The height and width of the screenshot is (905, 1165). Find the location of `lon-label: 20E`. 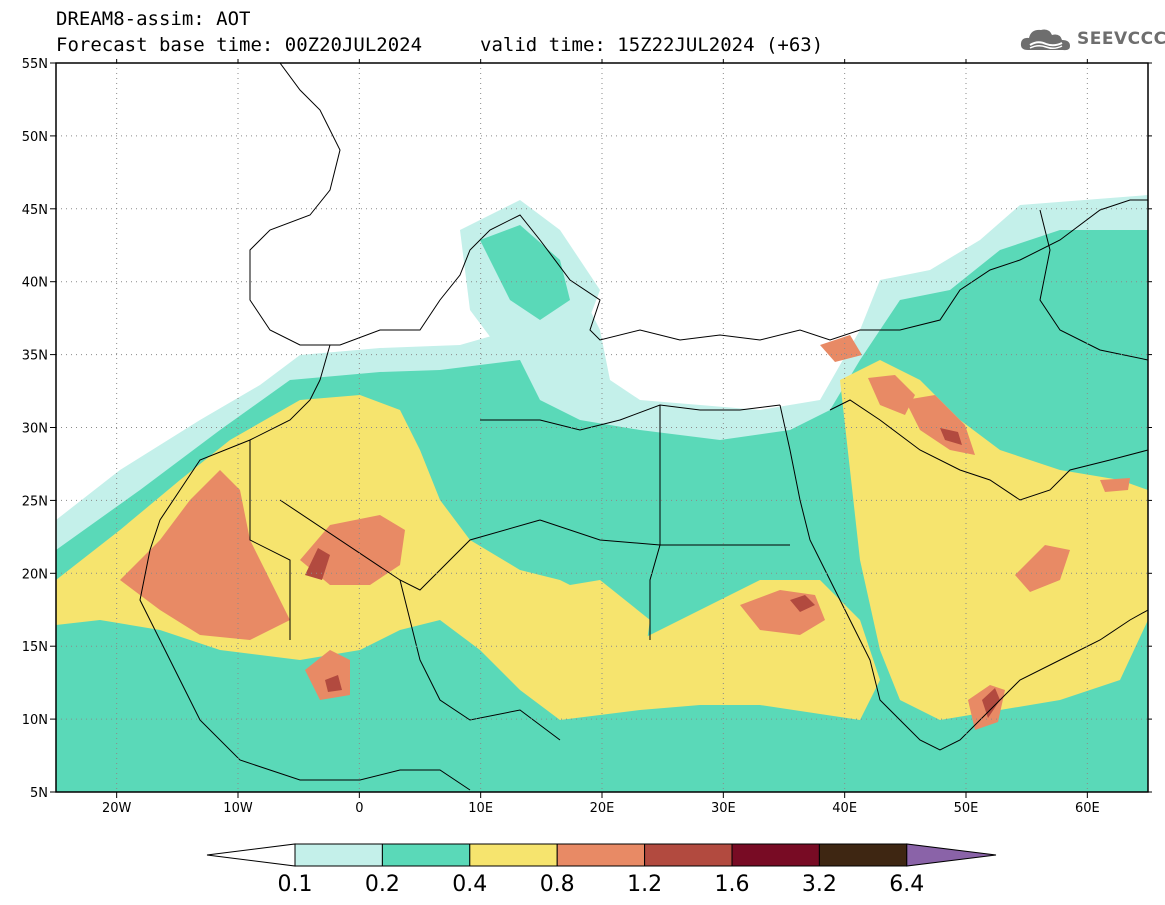

lon-label: 20E is located at coordinates (602, 808).